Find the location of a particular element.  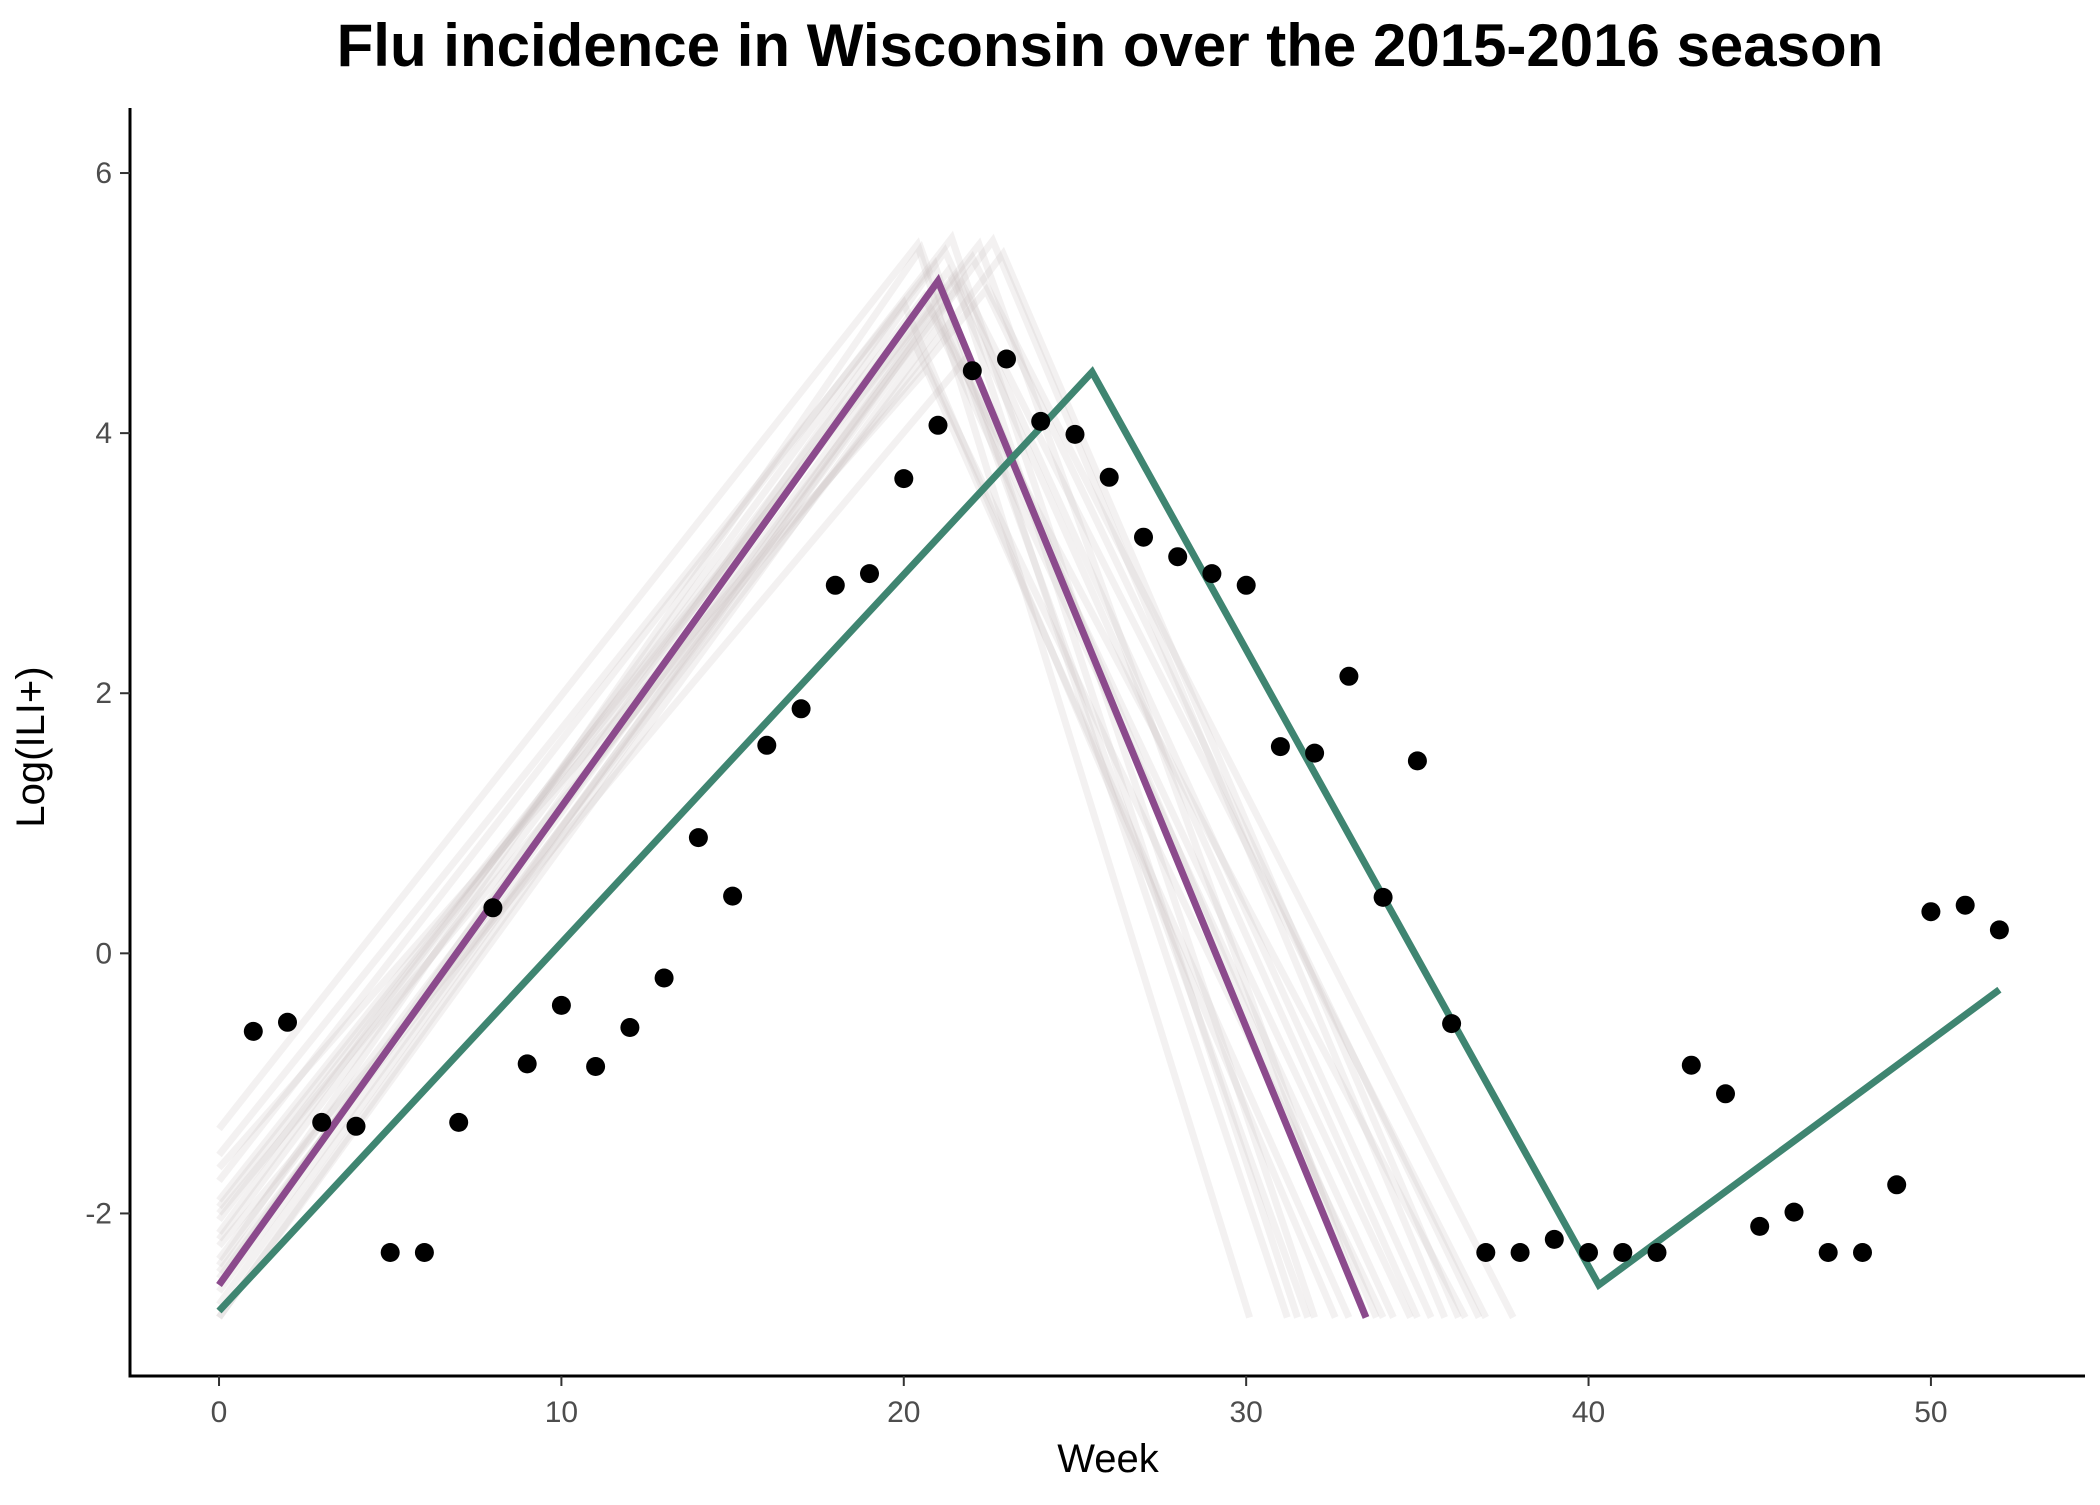

x-tick-label: 30 is located at coordinates (1245, 1412).